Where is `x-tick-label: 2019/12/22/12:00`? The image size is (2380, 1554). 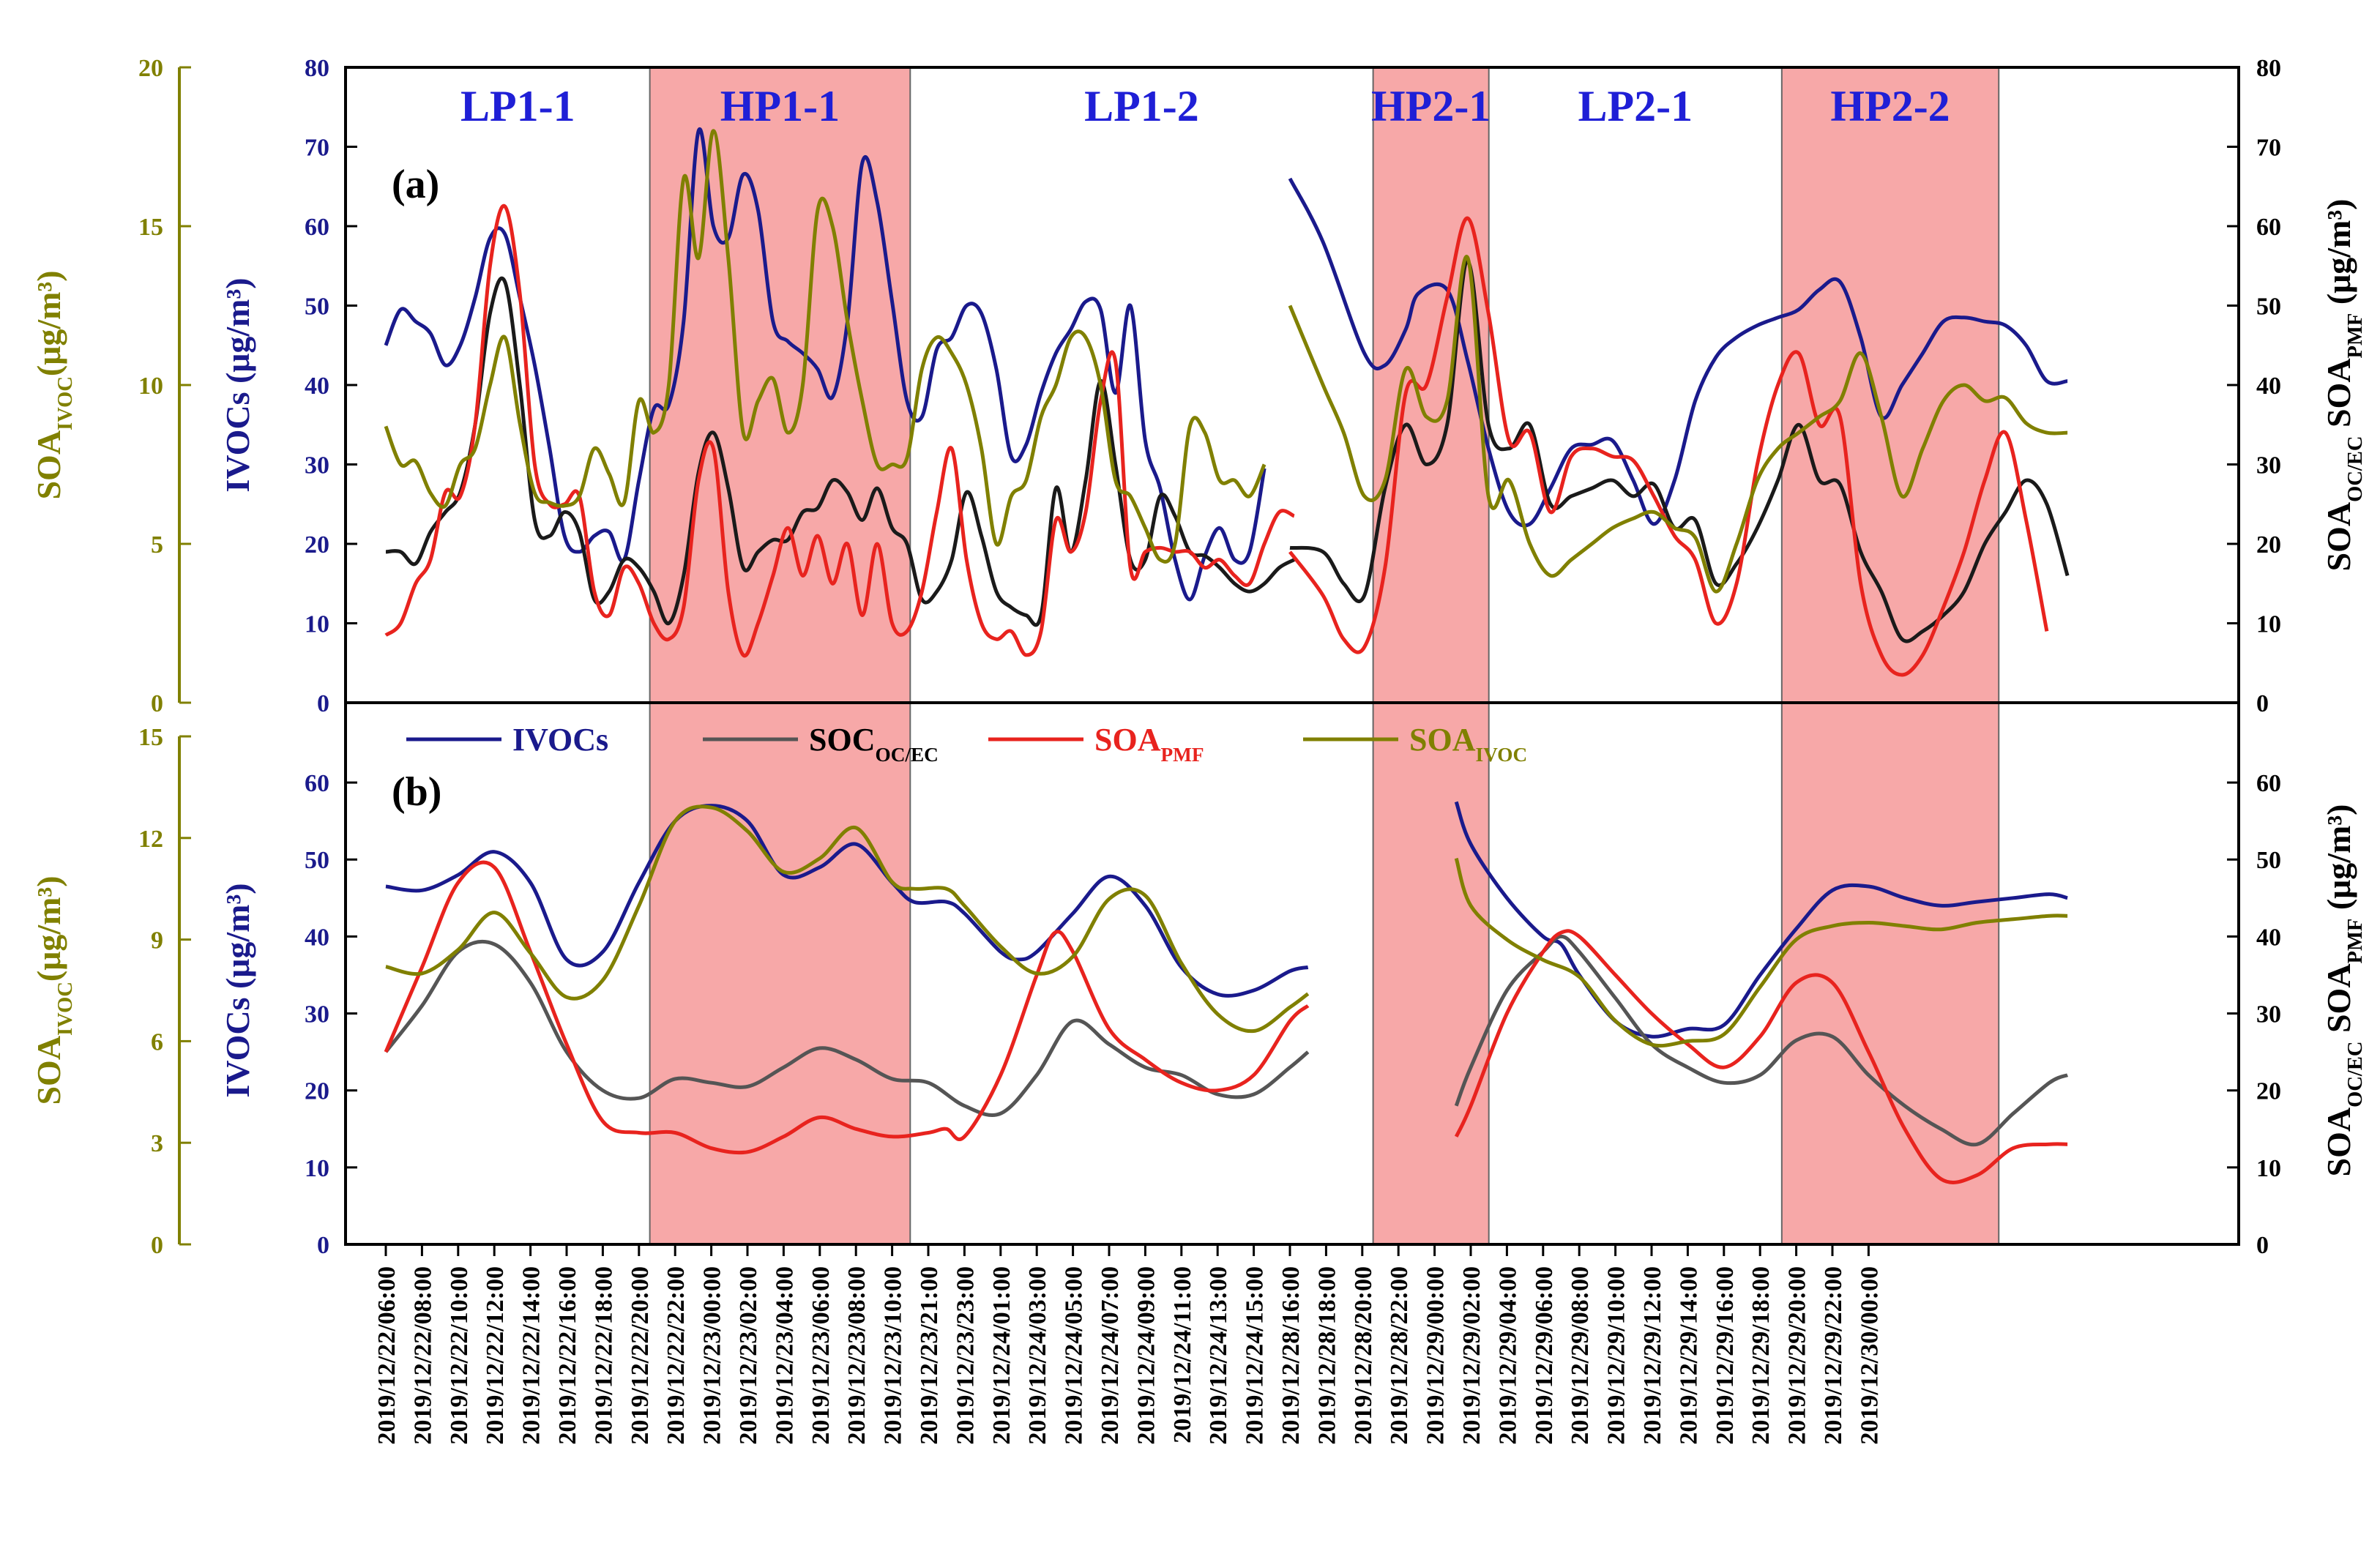
x-tick-label: 2019/12/22/12:00 is located at coordinates (496, 1355).